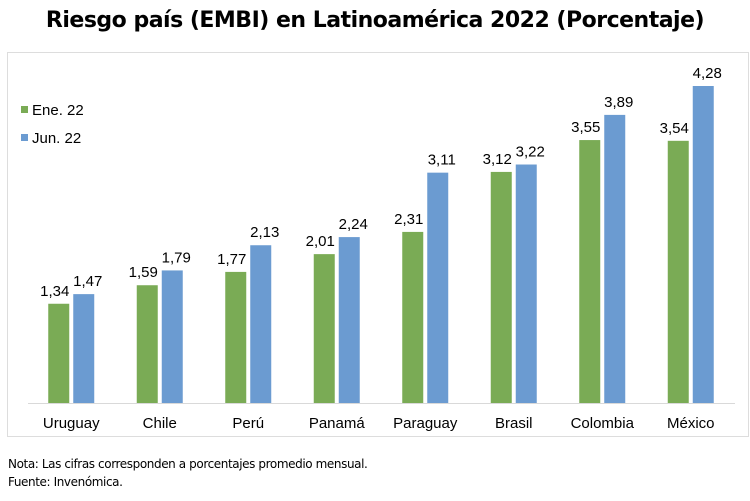 This screenshot has height=501, width=750. What do you see at coordinates (337, 423) in the screenshot?
I see `x-tick-label: Panamá` at bounding box center [337, 423].